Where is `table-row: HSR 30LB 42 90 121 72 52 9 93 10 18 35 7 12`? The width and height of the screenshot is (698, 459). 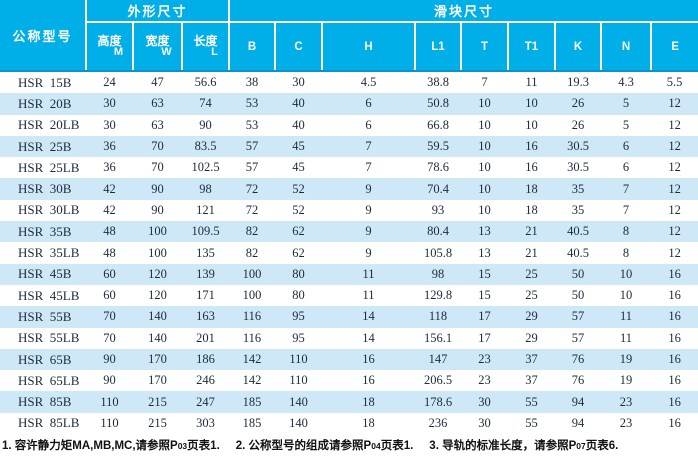
table-row: HSR 30LB 42 90 121 72 52 9 93 10 18 35 7 12 is located at coordinates (349, 210).